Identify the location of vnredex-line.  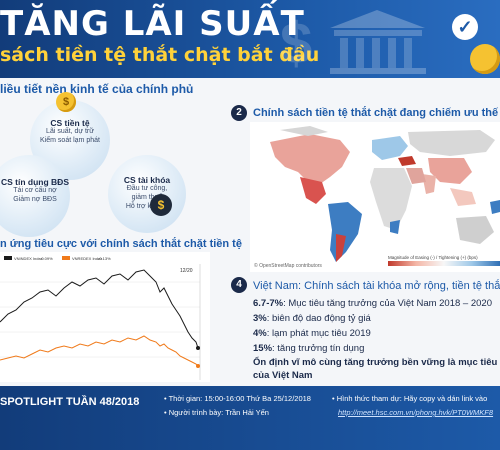
(99, 351).